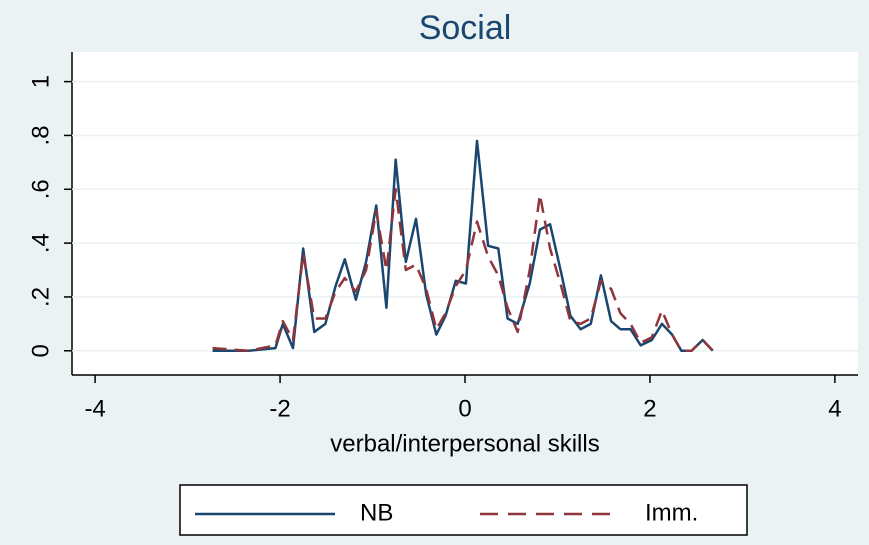 The image size is (869, 545). What do you see at coordinates (649, 408) in the screenshot?
I see `x-tick-label: 2` at bounding box center [649, 408].